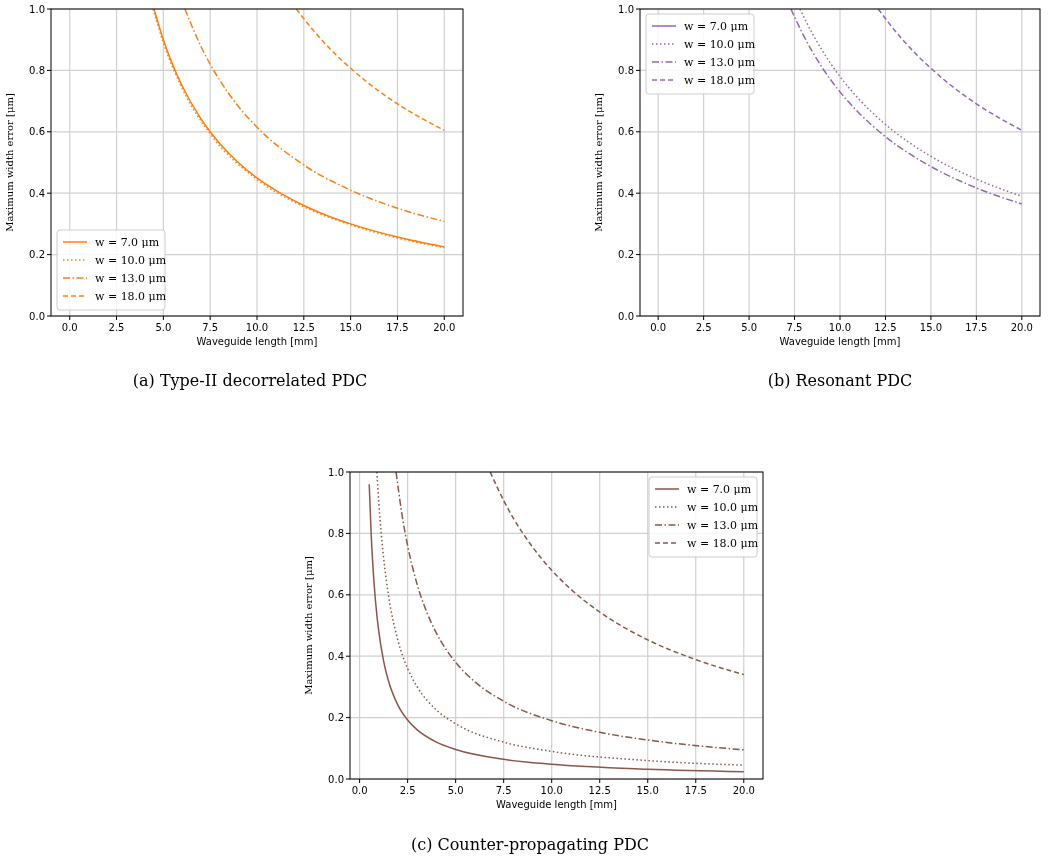  What do you see at coordinates (840, 380) in the screenshot?
I see `text: (b) Resonant PDC` at bounding box center [840, 380].